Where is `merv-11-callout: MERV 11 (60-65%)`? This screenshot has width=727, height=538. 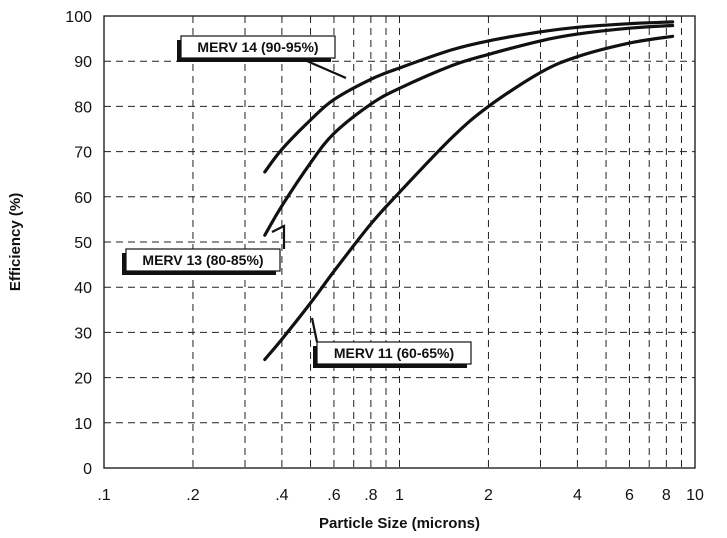
merv-11-callout: MERV 11 (60-65%) is located at coordinates (391, 342).